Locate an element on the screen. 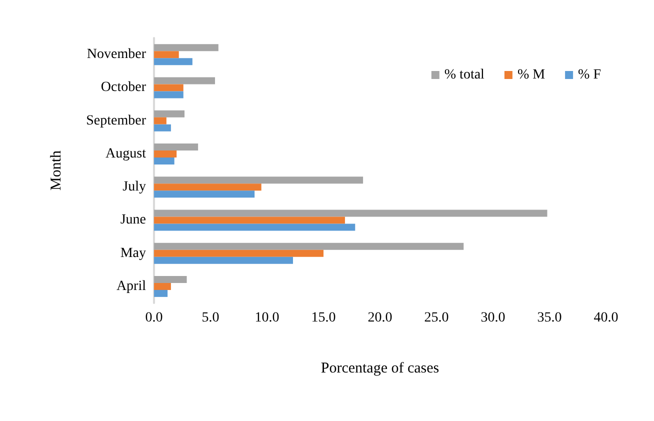  legend-label: % F is located at coordinates (590, 75).